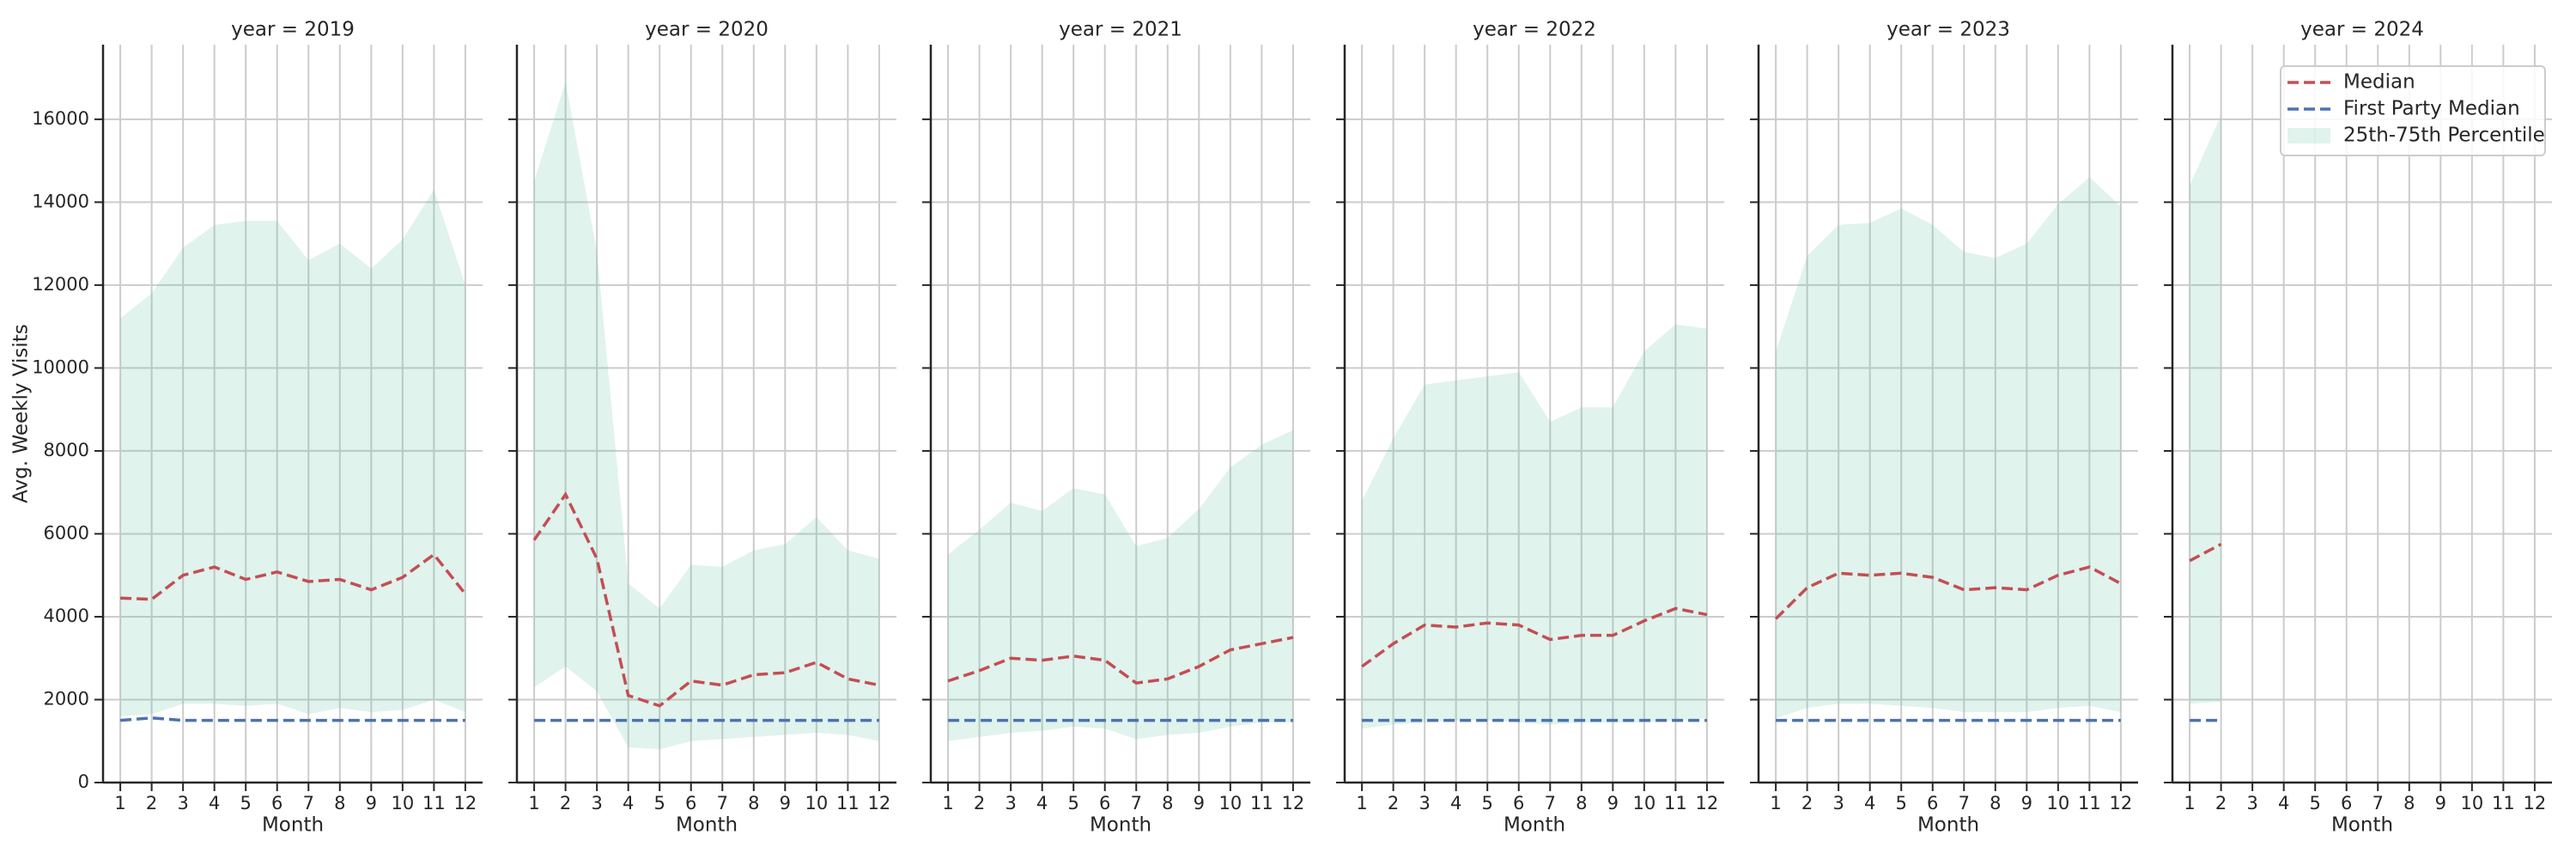 The height and width of the screenshot is (859, 2576). What do you see at coordinates (83, 781) in the screenshot?
I see `y-tick-label: 0` at bounding box center [83, 781].